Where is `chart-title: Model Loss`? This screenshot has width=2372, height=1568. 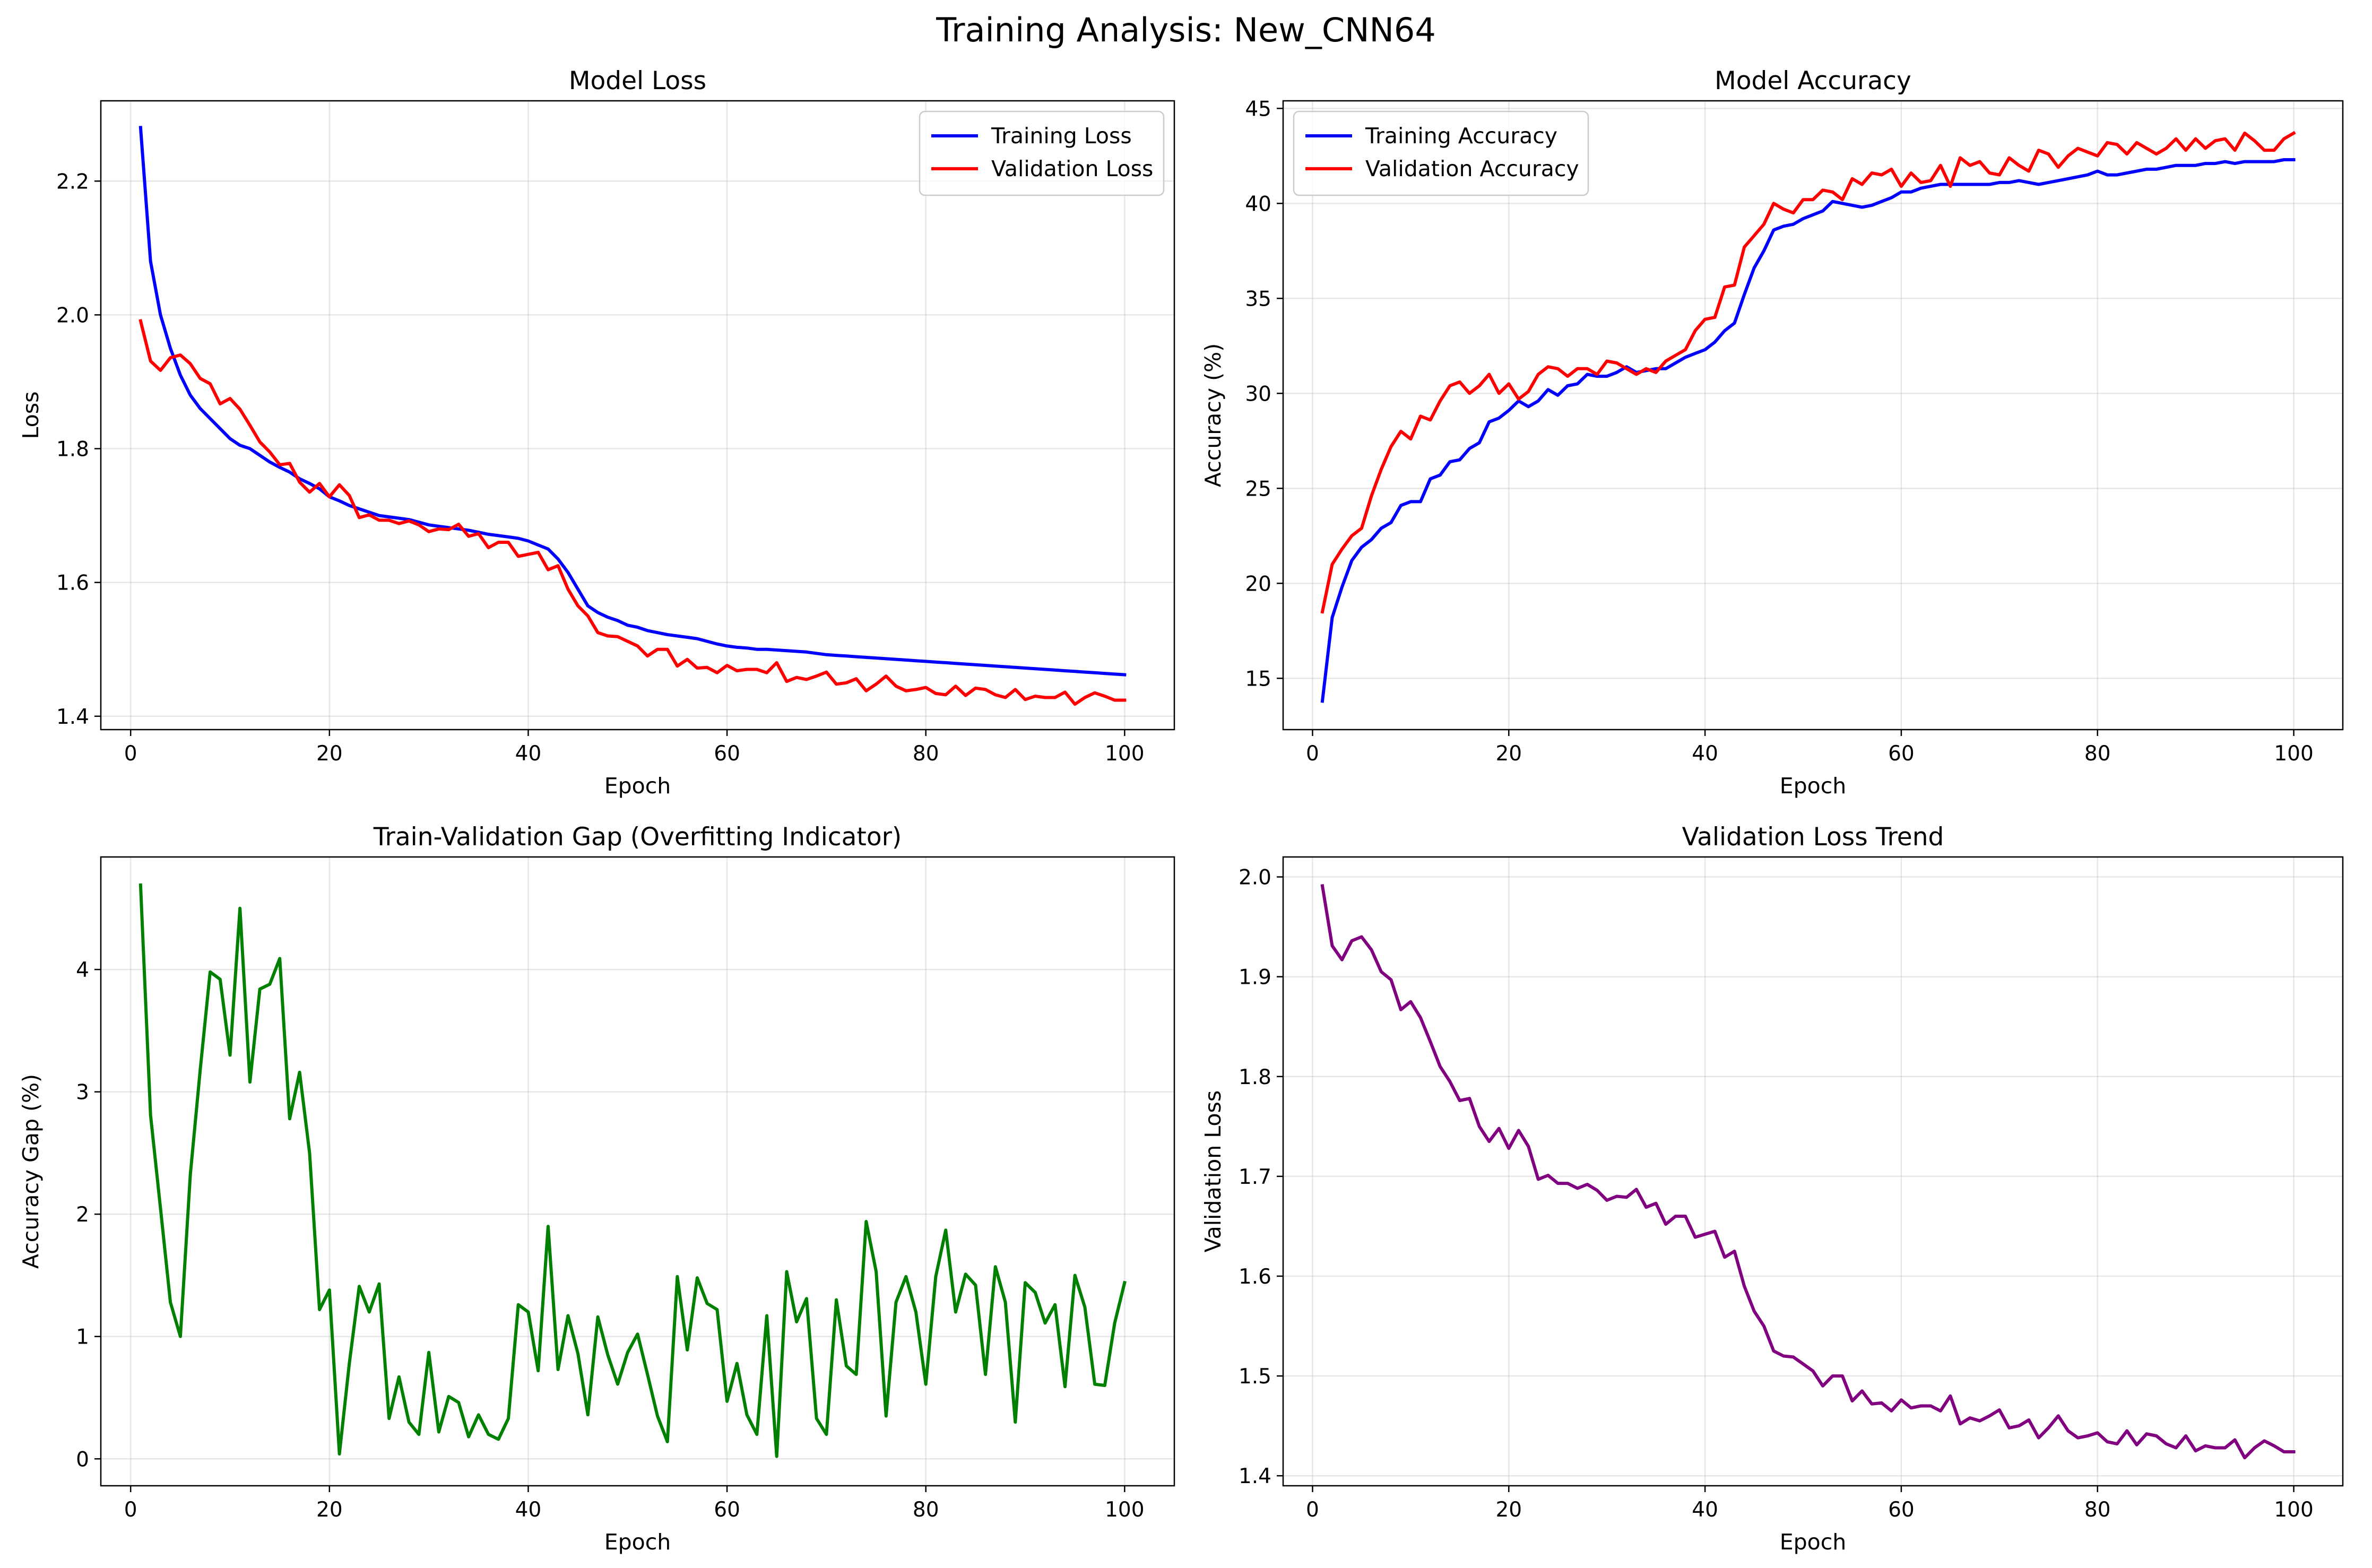 chart-title: Model Loss is located at coordinates (638, 81).